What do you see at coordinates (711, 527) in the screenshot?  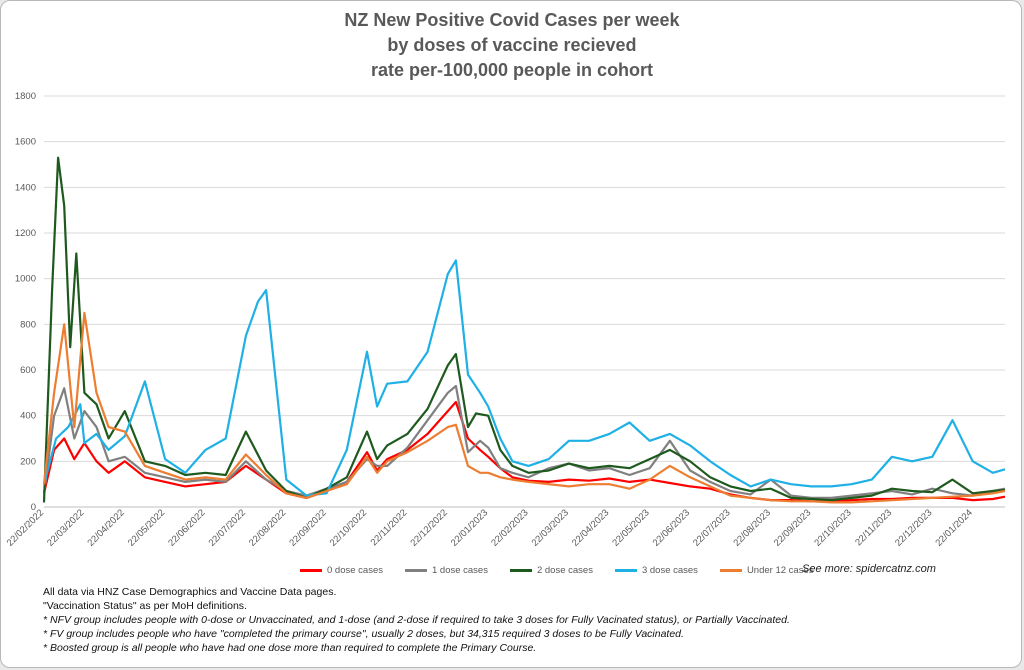 I see `x-tick-label: 22/07/2023` at bounding box center [711, 527].